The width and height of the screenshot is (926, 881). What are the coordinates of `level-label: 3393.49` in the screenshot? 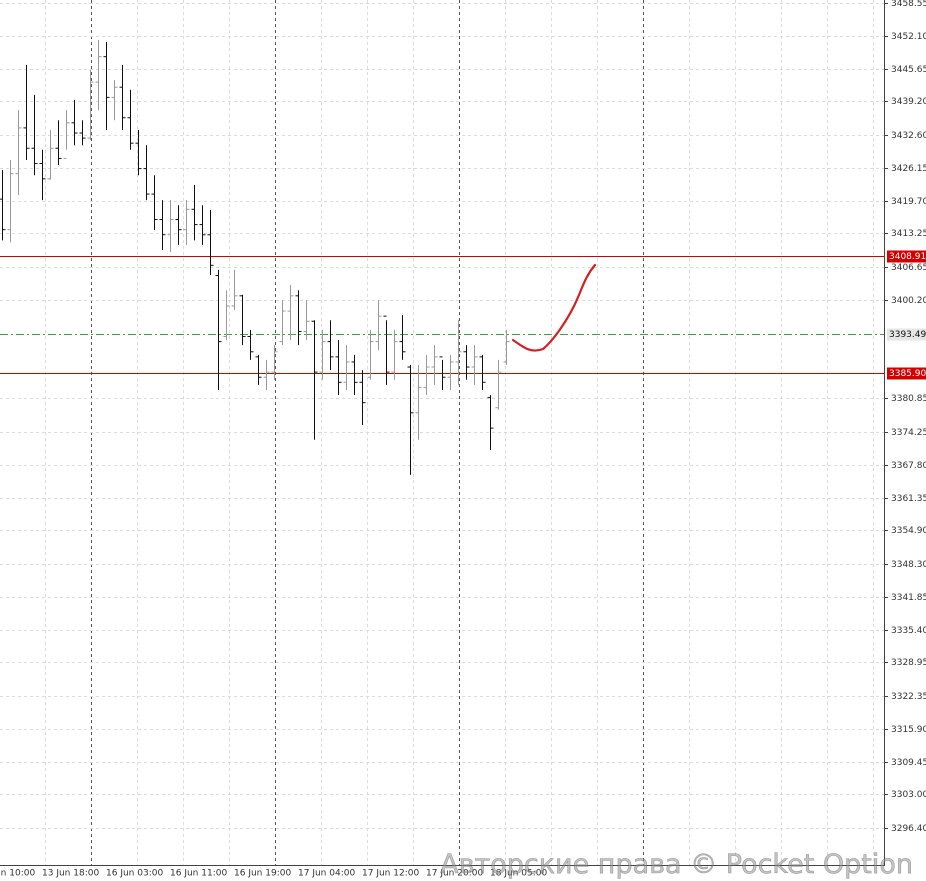 It's located at (907, 335).